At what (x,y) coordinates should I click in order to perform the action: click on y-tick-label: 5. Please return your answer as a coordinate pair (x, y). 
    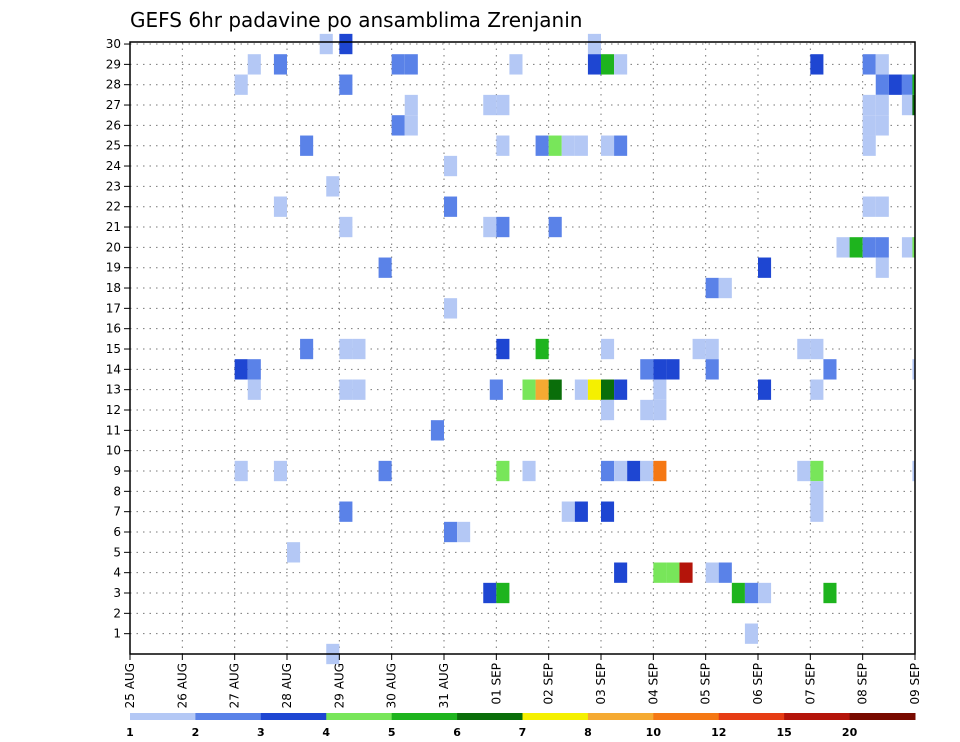
    Looking at the image, I should click on (117, 552).